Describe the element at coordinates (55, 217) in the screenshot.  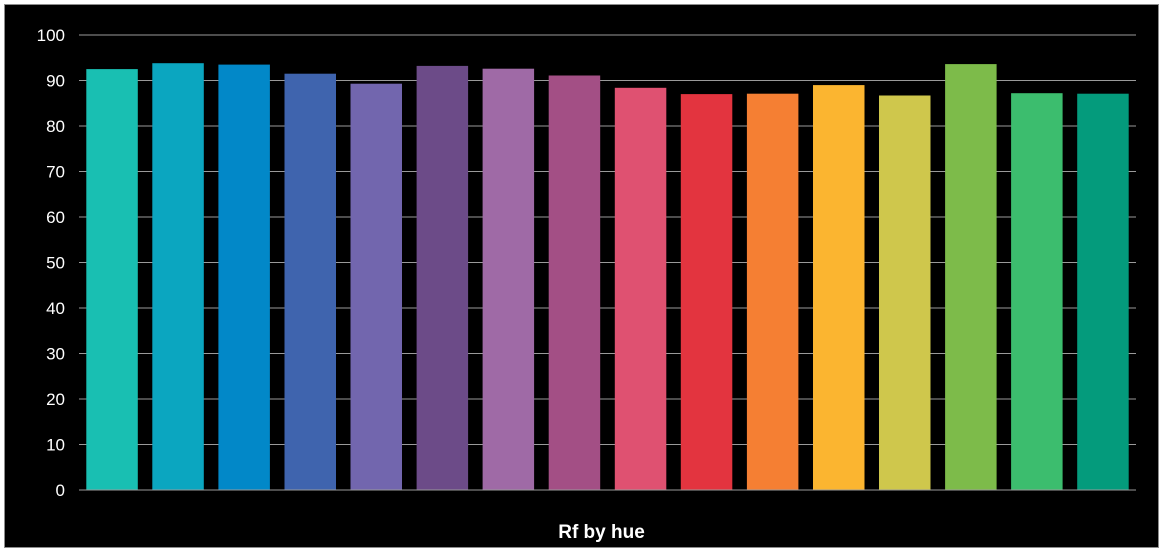
I see `y-tick-label: 60` at that location.